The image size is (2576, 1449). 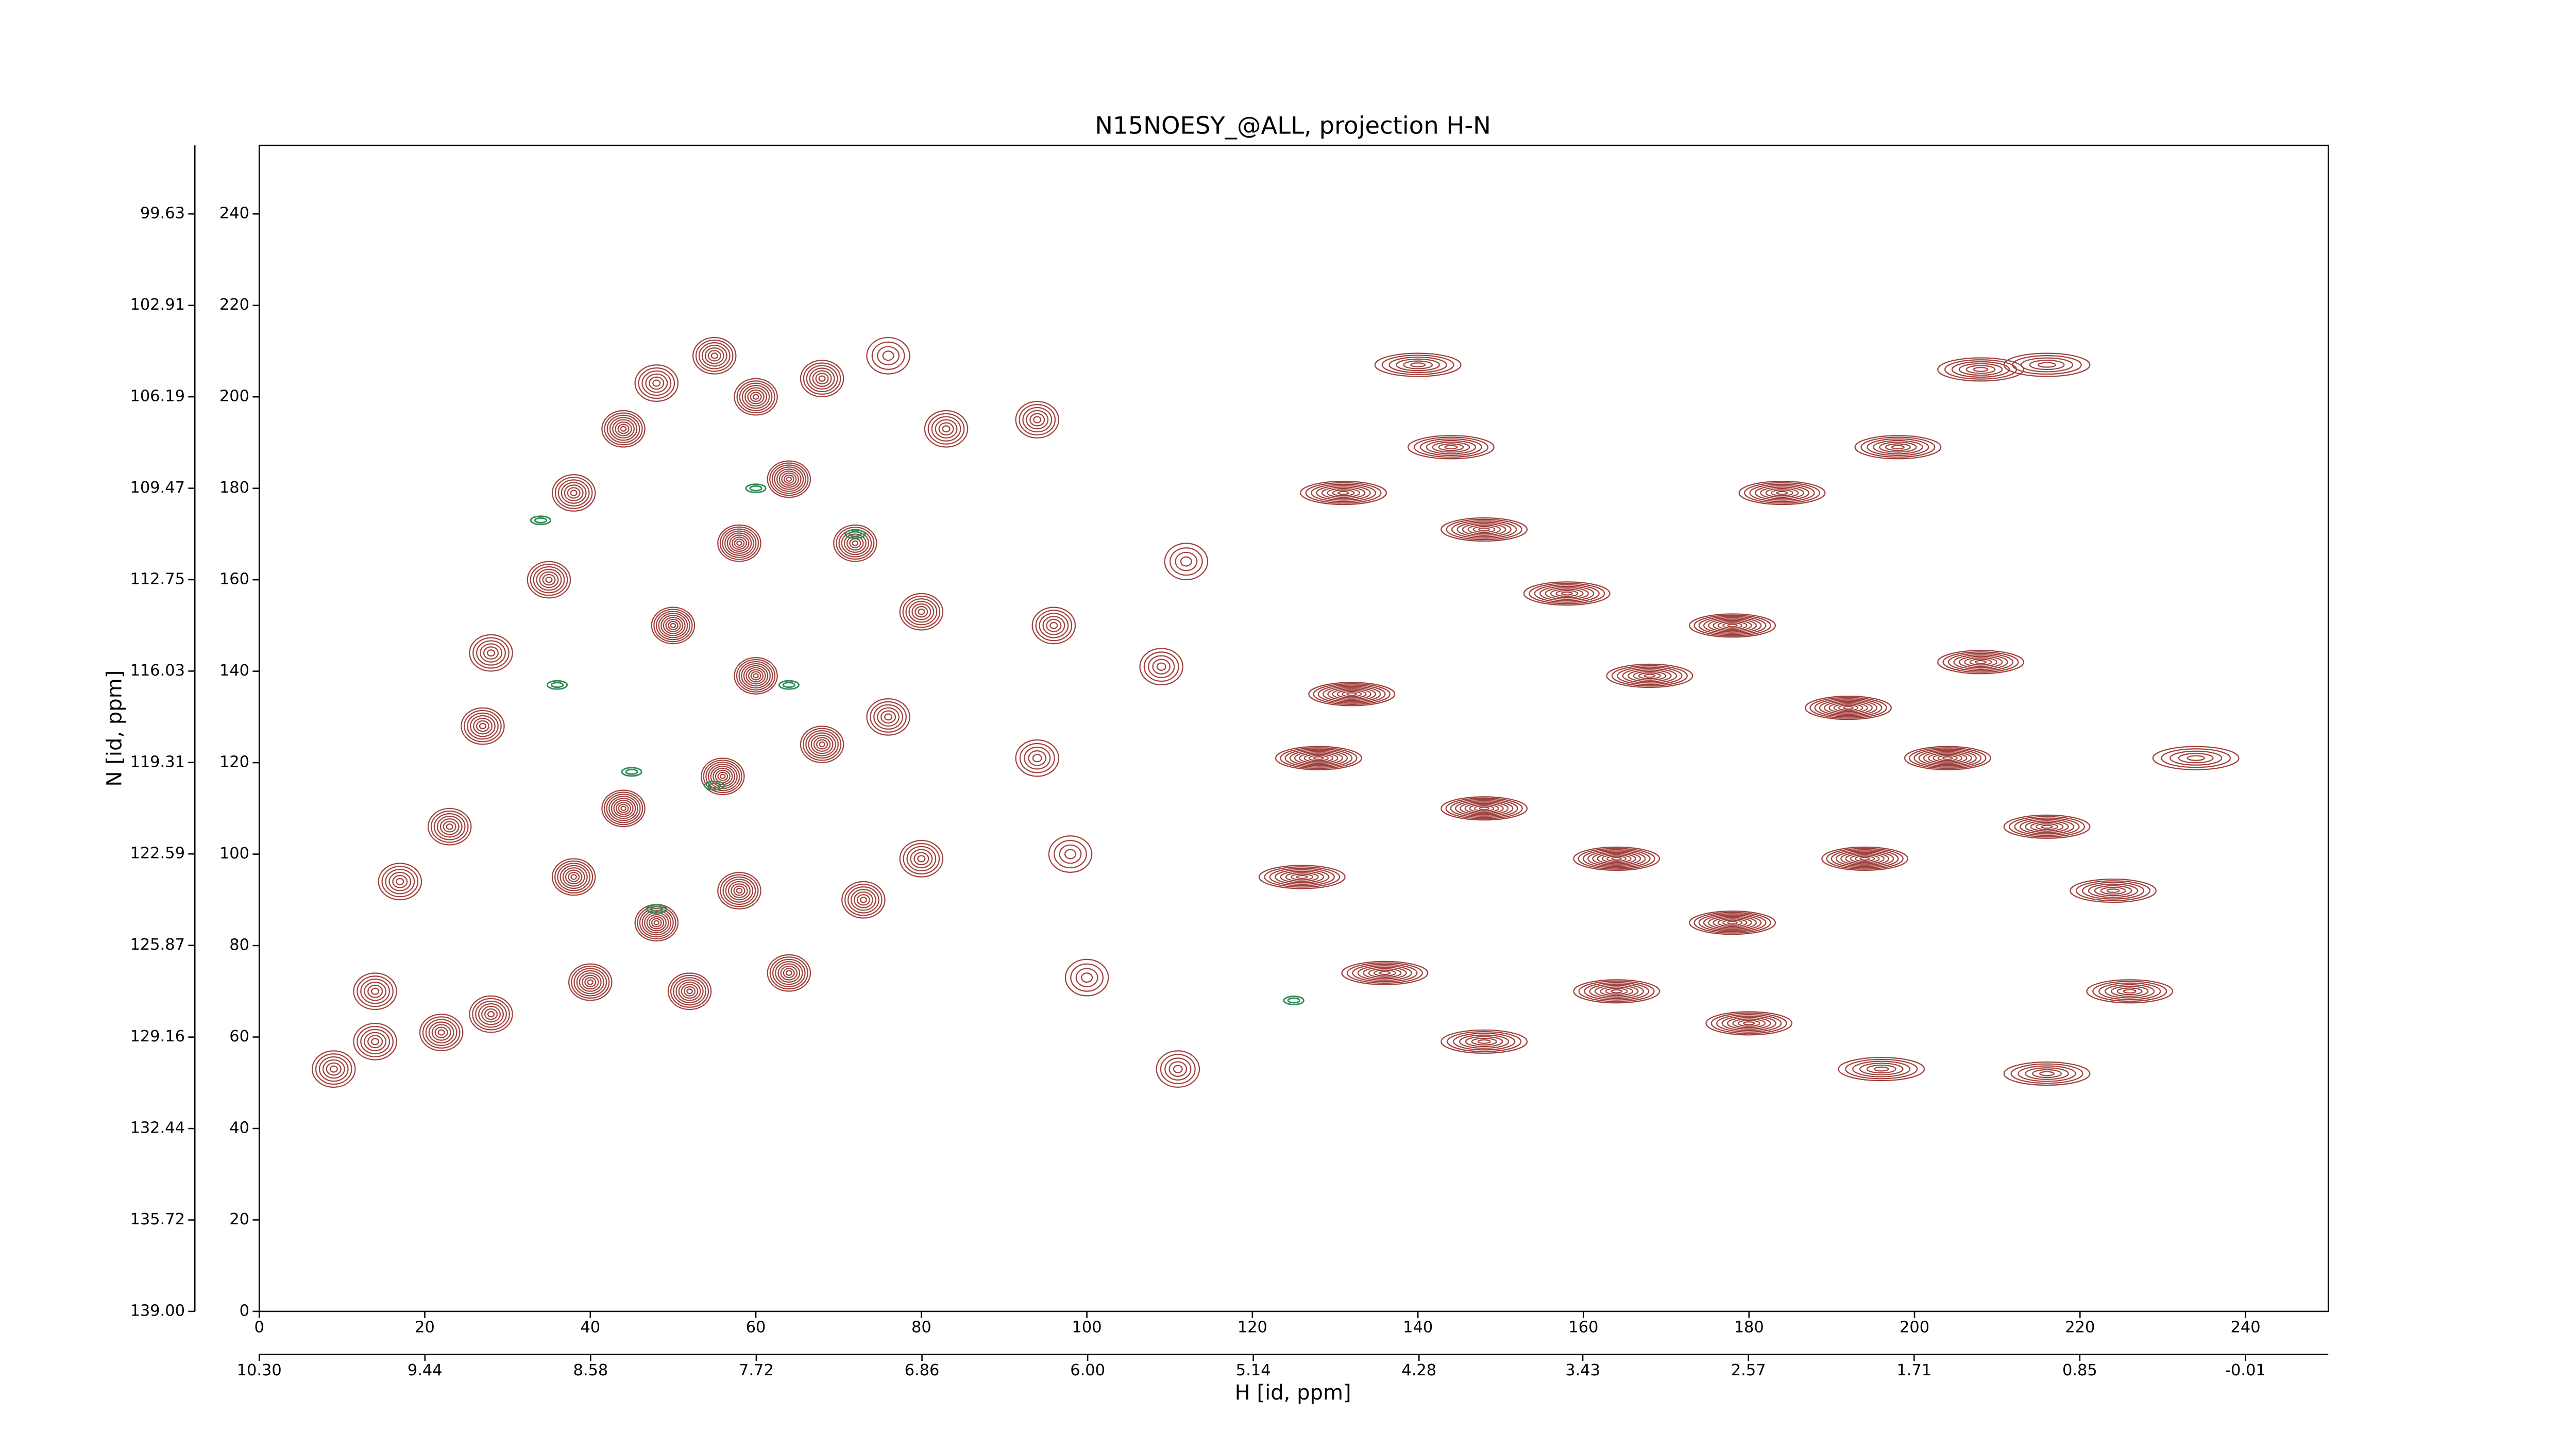 I want to click on x-axis-label: H [id, ppm], so click(x=1293, y=1393).